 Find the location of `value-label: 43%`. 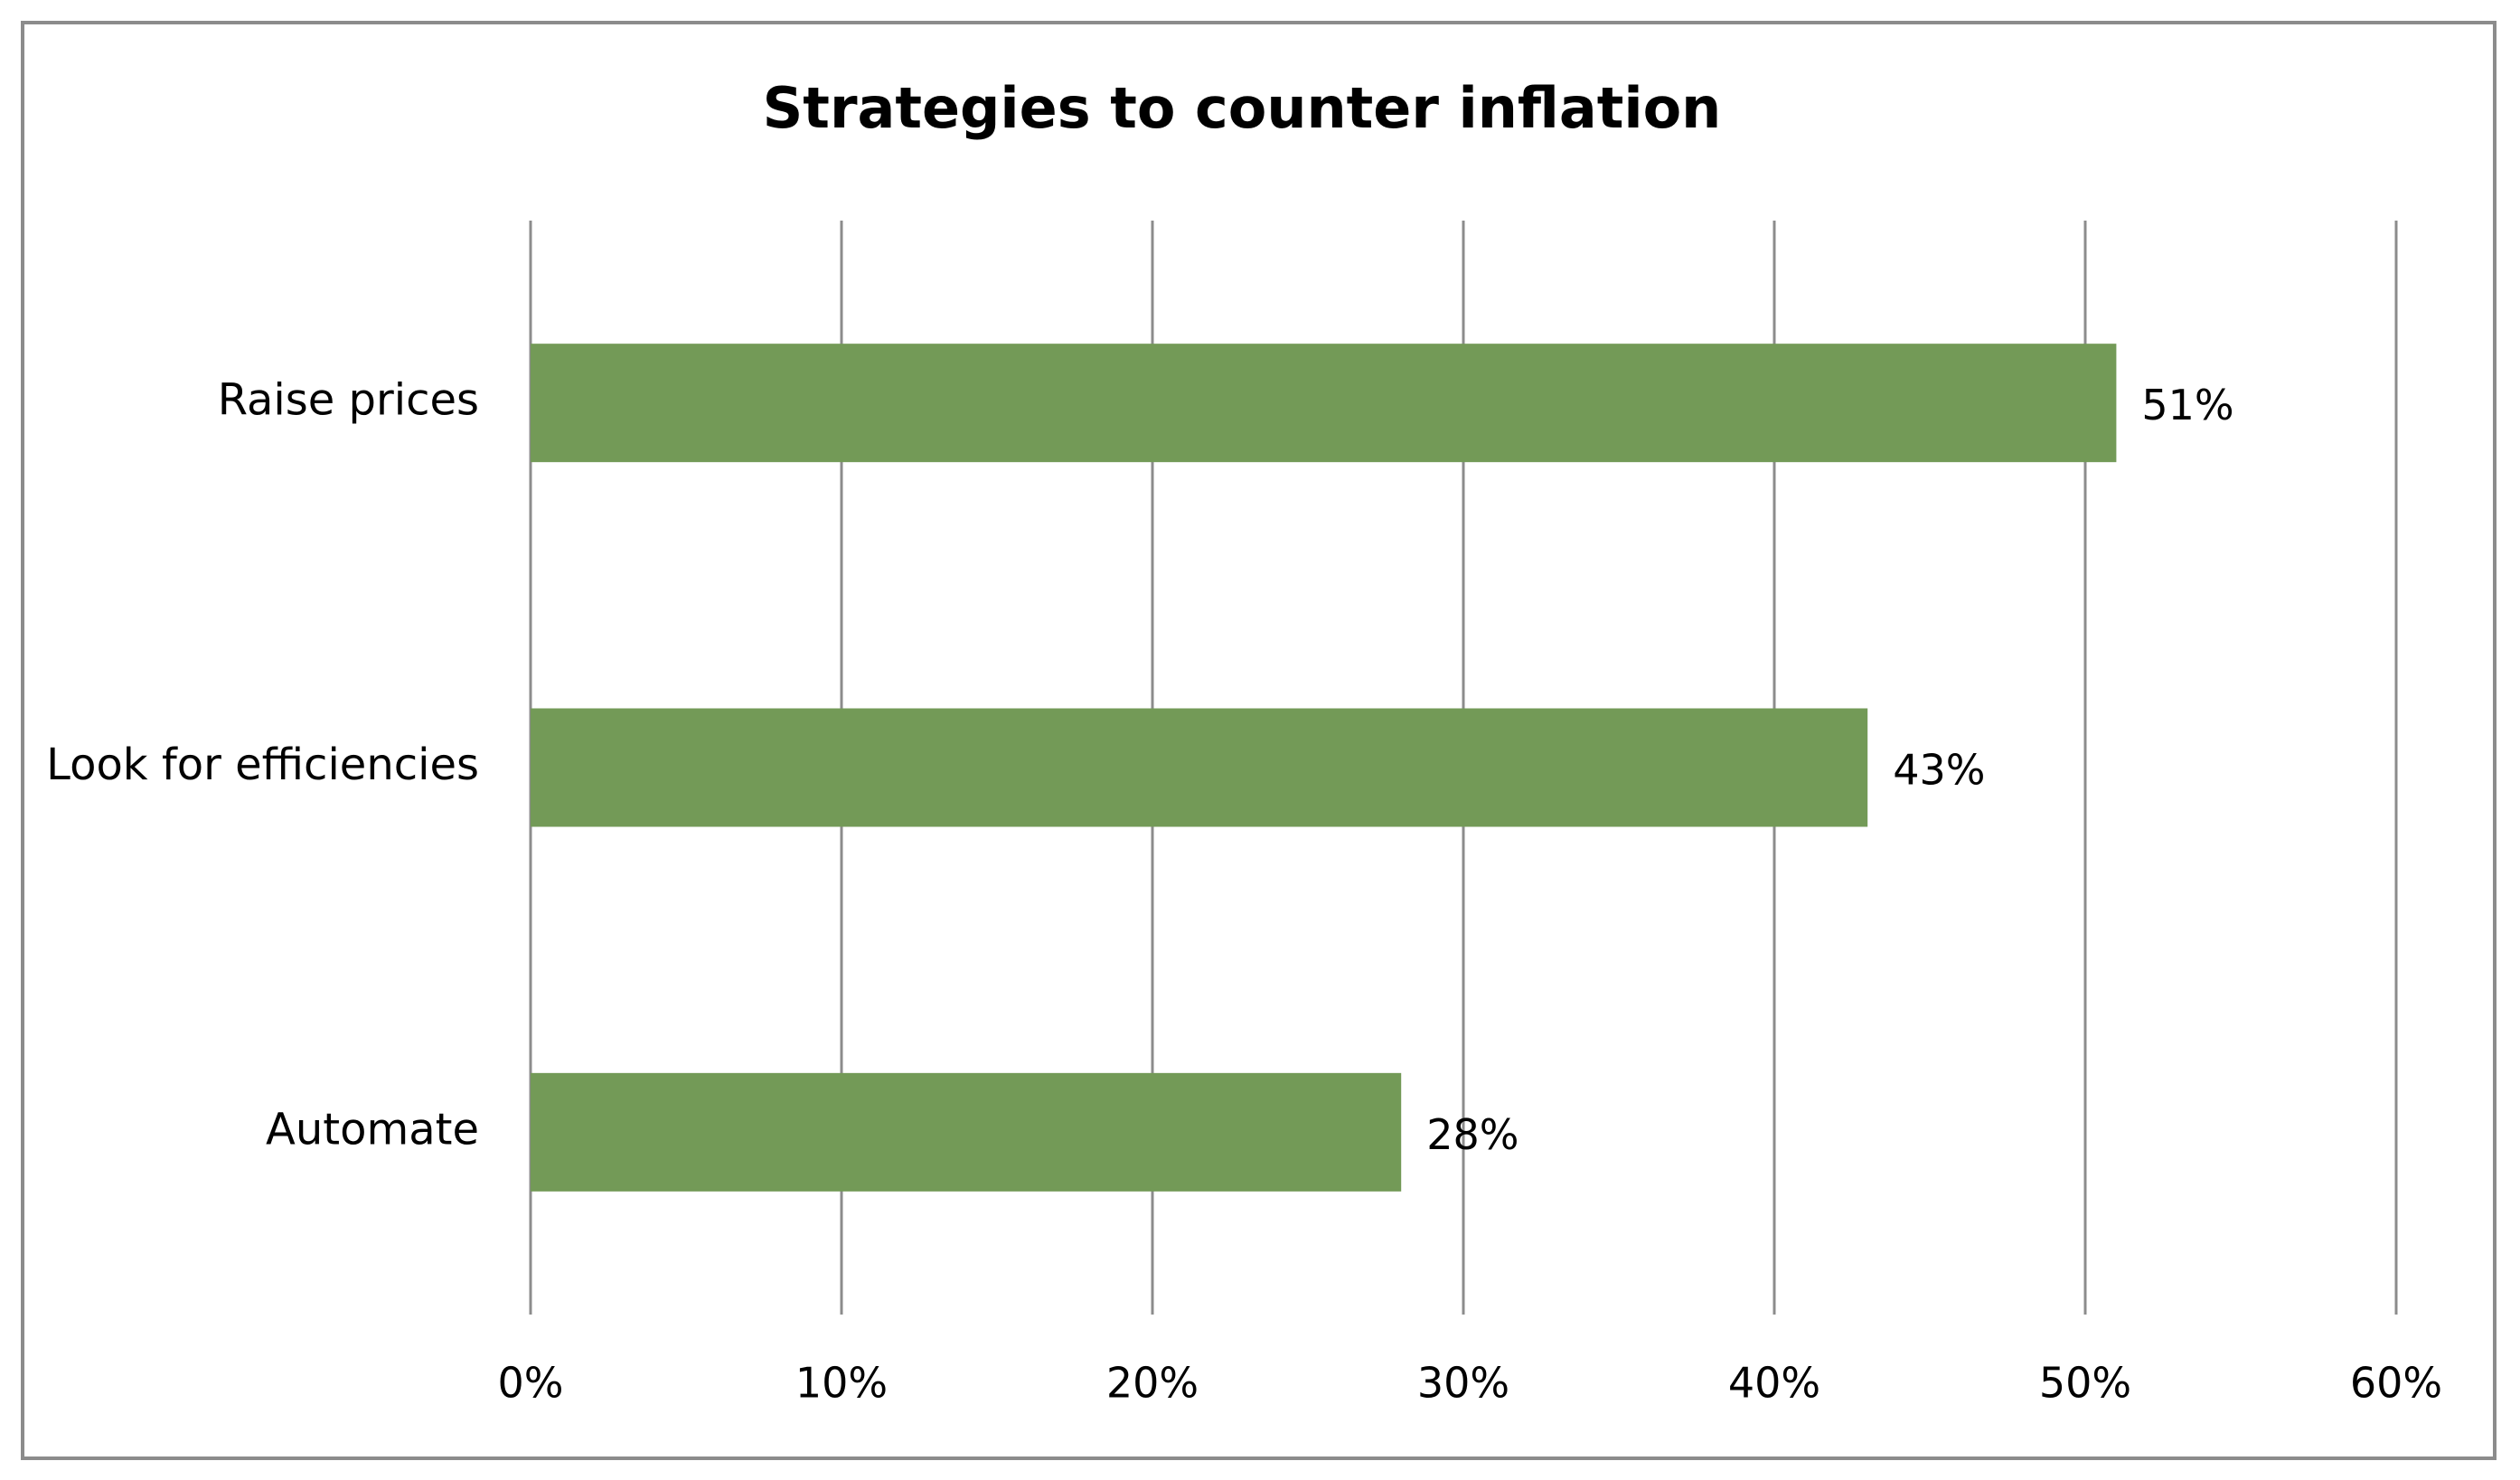

value-label: 43% is located at coordinates (1939, 770).